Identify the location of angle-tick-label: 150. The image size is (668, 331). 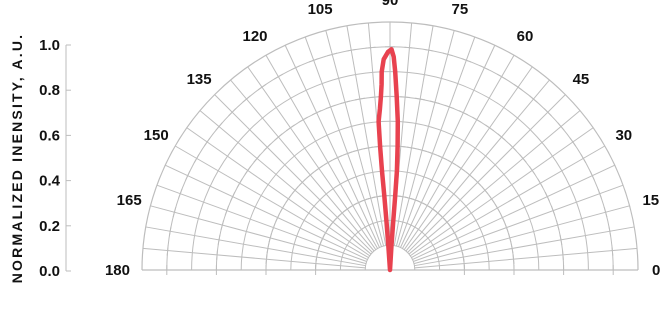
(156, 135).